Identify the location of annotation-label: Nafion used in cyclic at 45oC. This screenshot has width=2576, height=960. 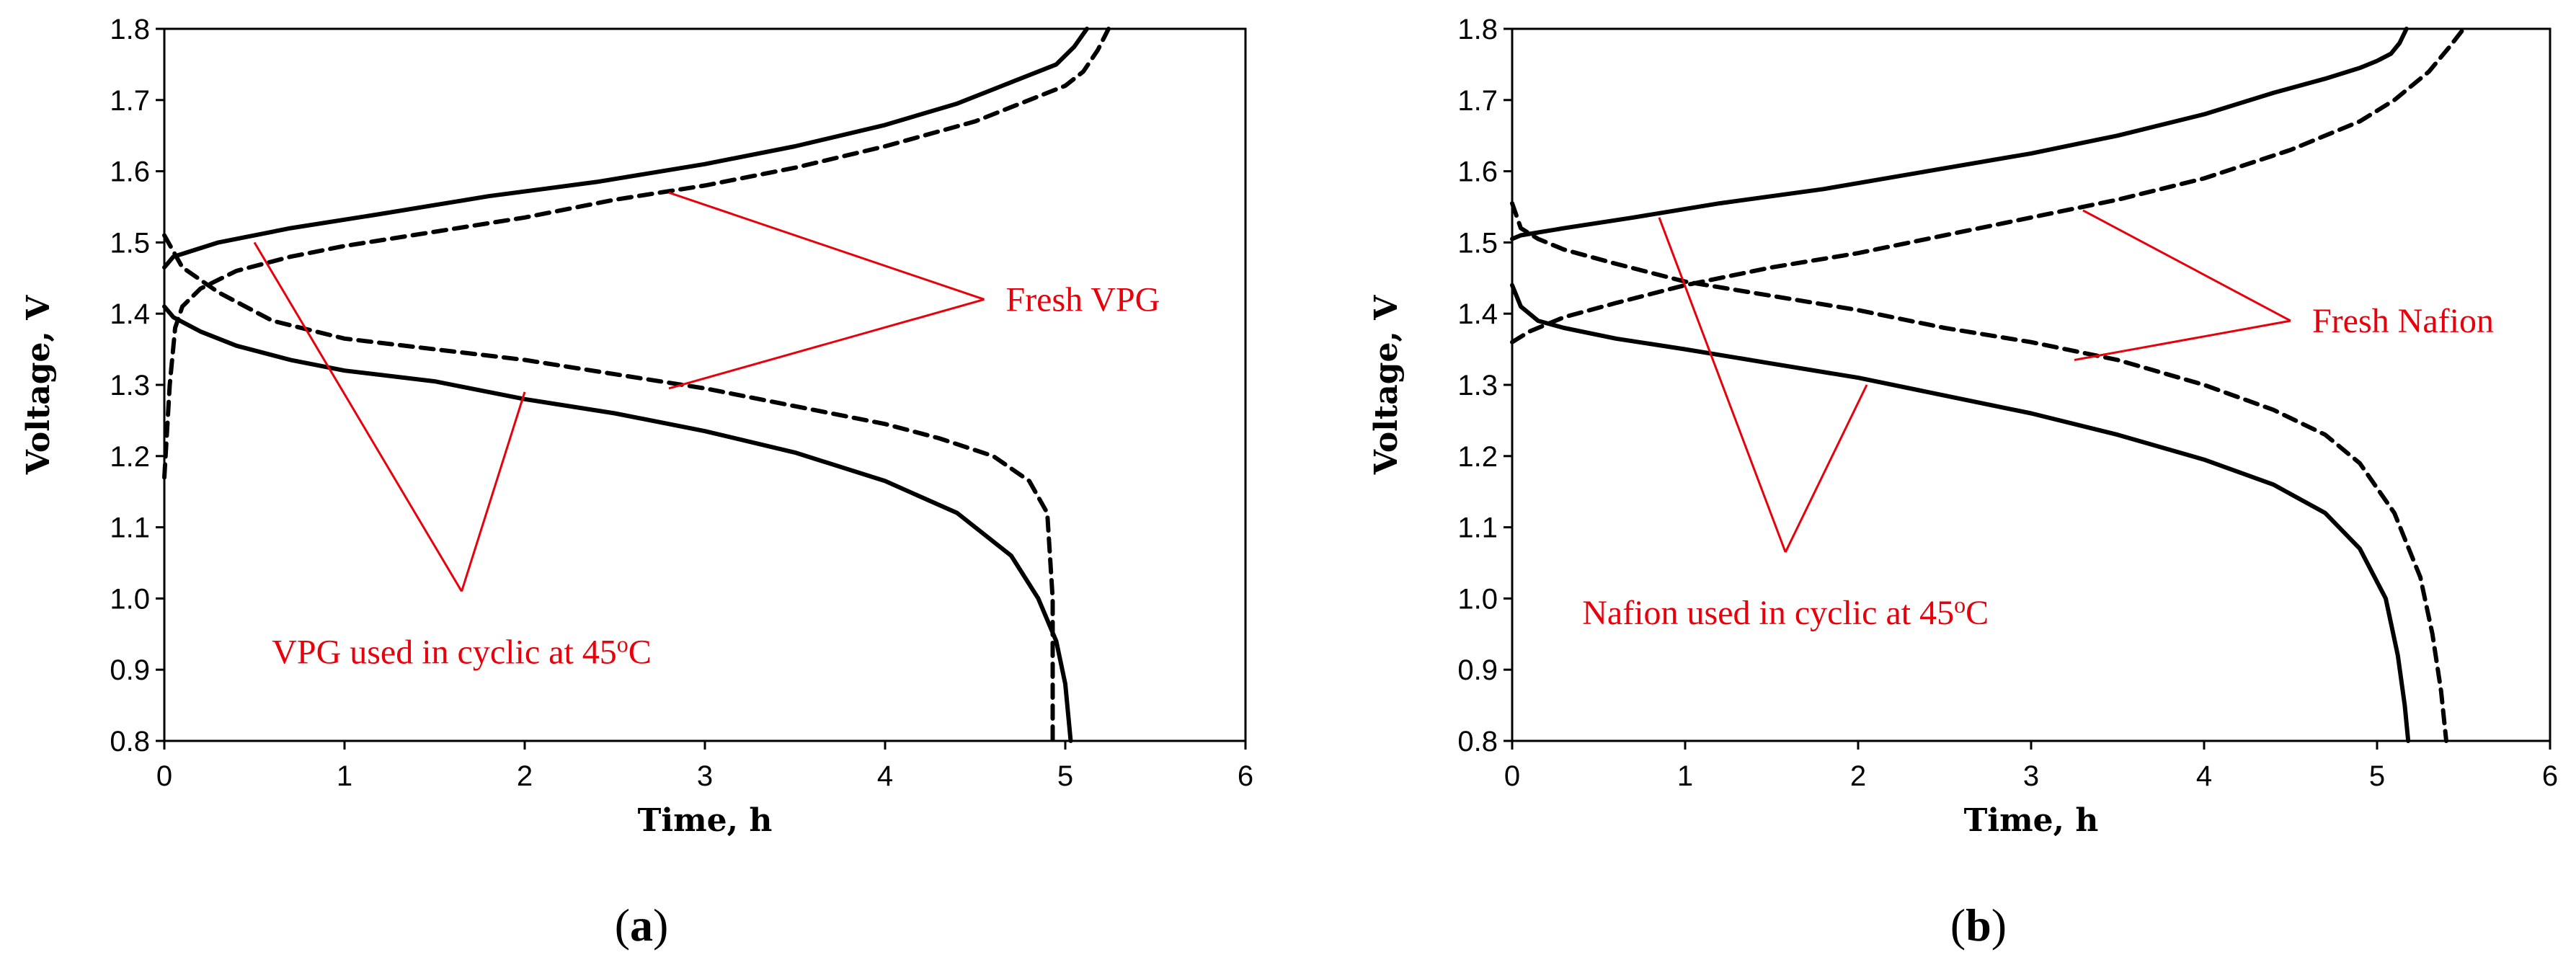
(1785, 612).